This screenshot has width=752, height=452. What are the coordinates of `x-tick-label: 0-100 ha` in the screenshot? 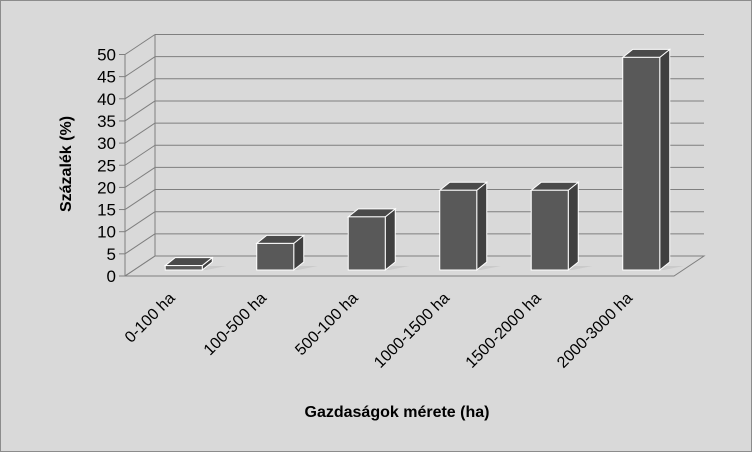 It's located at (150, 318).